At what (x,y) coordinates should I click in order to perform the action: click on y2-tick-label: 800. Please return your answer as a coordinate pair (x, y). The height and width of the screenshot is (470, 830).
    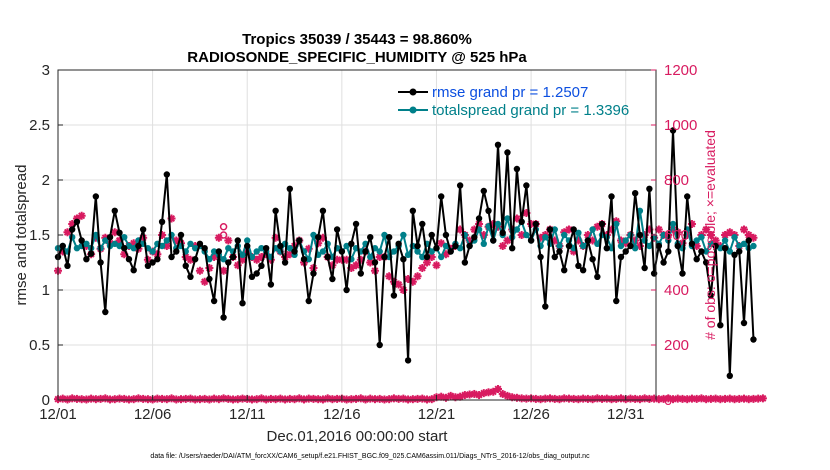
    Looking at the image, I should click on (676, 180).